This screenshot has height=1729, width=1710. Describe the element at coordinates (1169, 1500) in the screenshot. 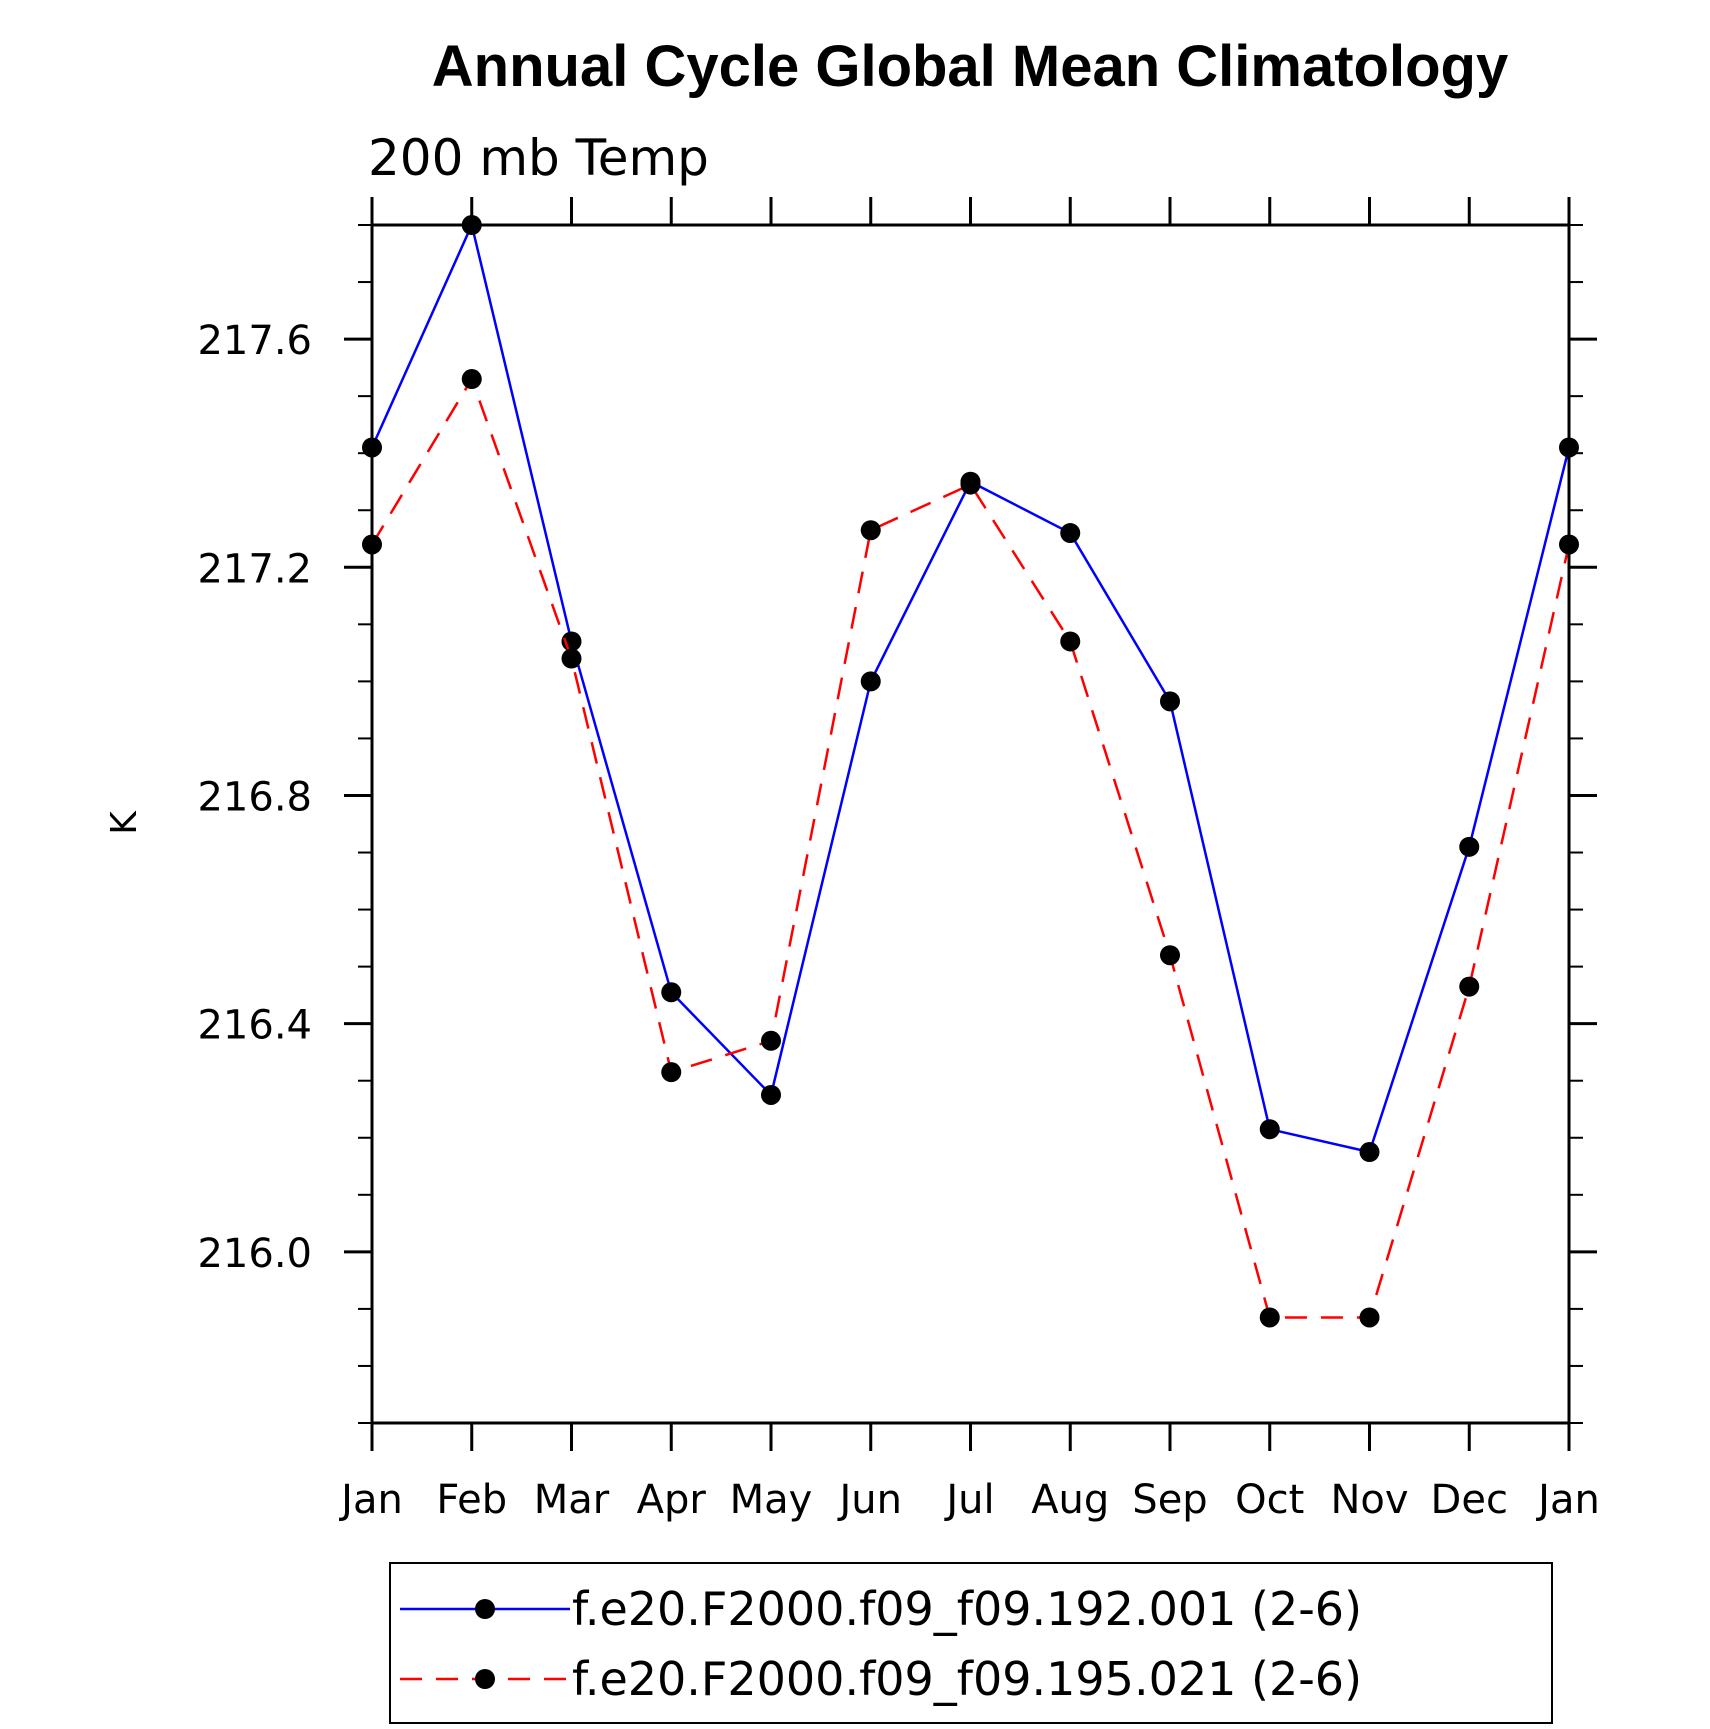

I see `x-tick-label: Sep` at that location.